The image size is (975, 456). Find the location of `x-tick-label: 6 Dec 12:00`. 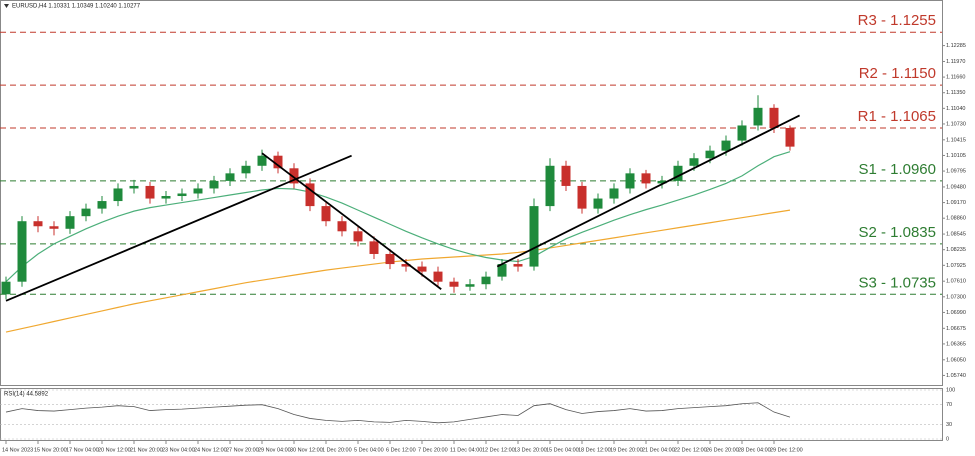

x-tick-label: 6 Dec 12:00 is located at coordinates (401, 450).